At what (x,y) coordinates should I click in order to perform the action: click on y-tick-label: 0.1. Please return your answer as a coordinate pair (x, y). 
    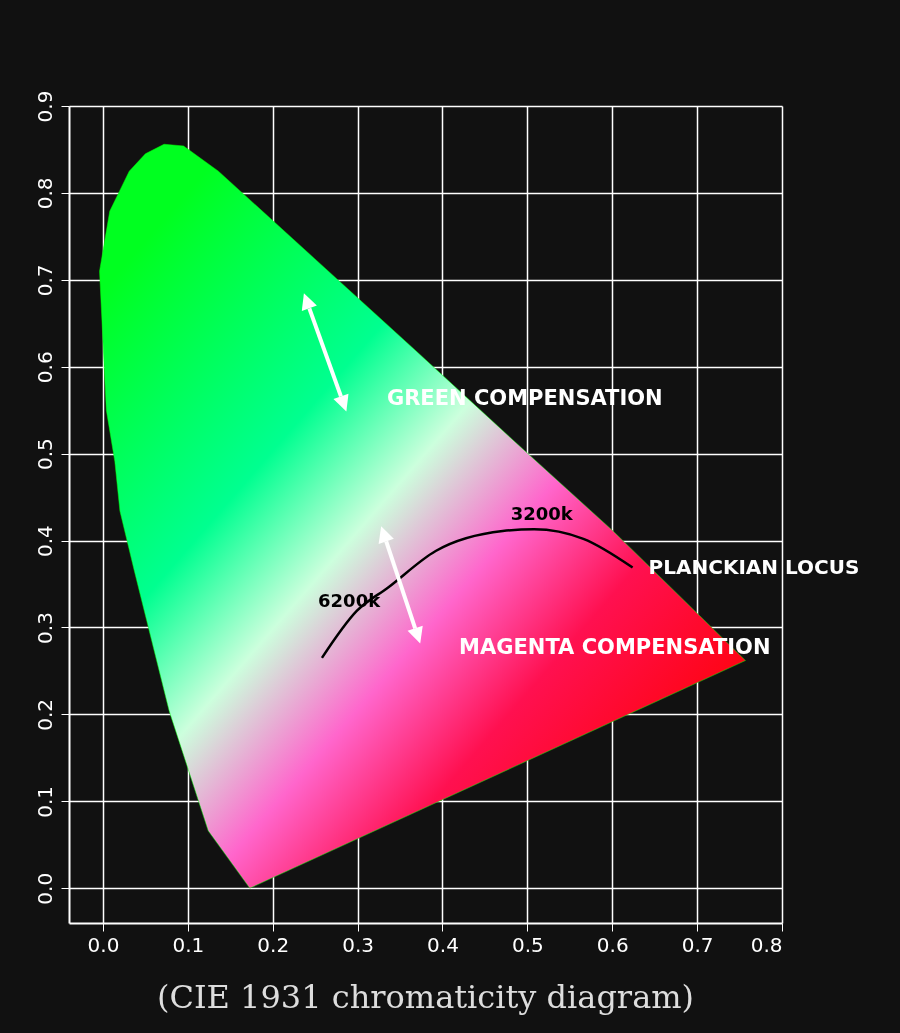
    Looking at the image, I should click on (44, 801).